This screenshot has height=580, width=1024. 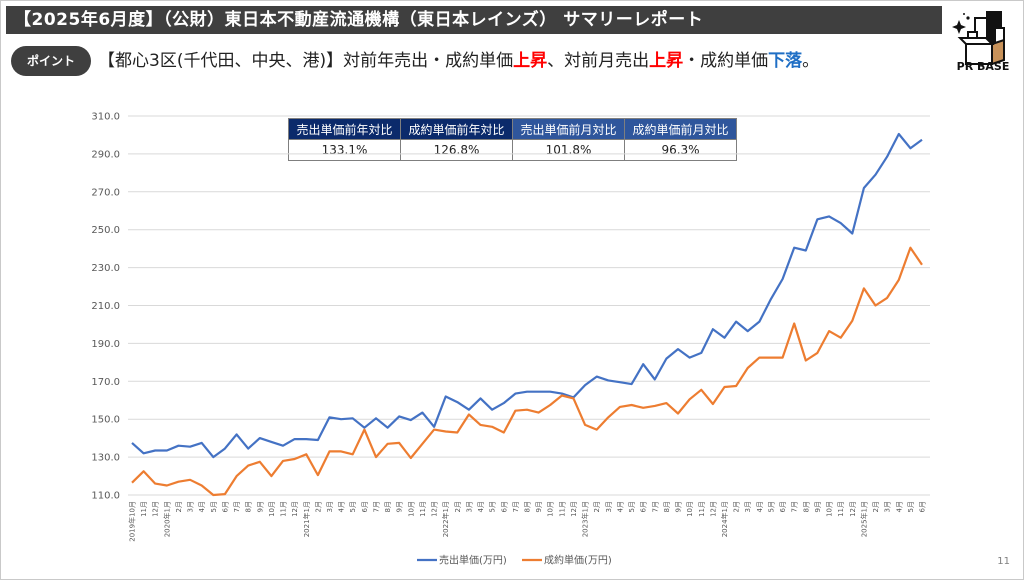 What do you see at coordinates (568, 129) in the screenshot?
I see `summary-header: 売出単価前月対比` at bounding box center [568, 129].